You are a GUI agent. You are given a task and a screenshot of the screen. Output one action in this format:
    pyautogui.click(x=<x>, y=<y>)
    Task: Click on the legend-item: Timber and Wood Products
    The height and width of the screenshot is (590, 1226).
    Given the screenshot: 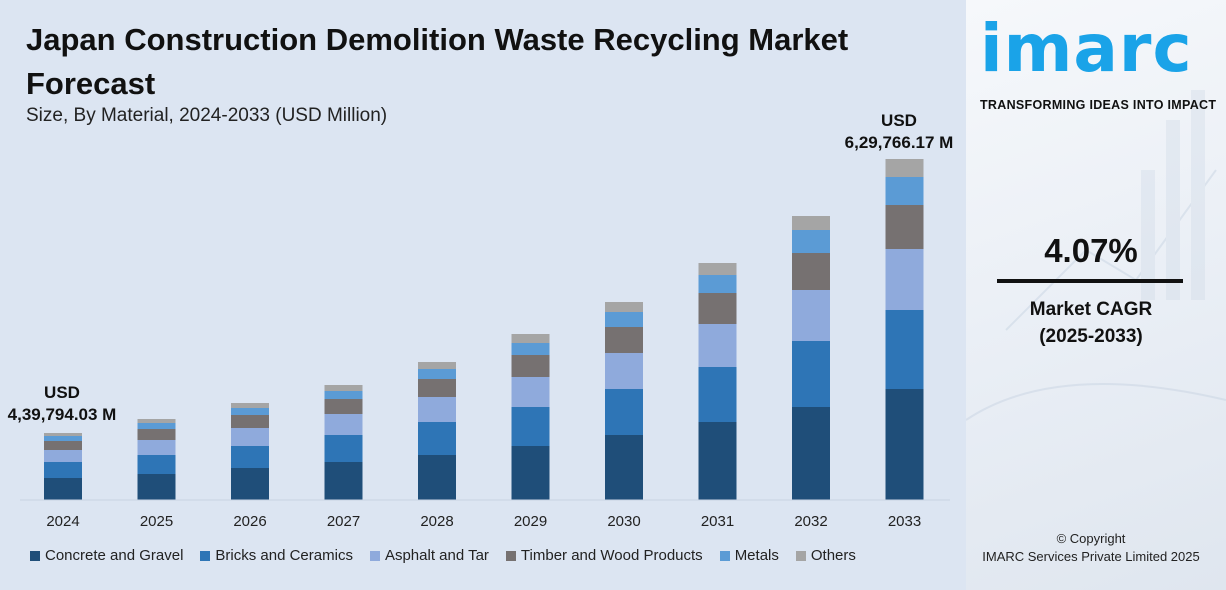 What is the action you would take?
    pyautogui.click(x=604, y=555)
    